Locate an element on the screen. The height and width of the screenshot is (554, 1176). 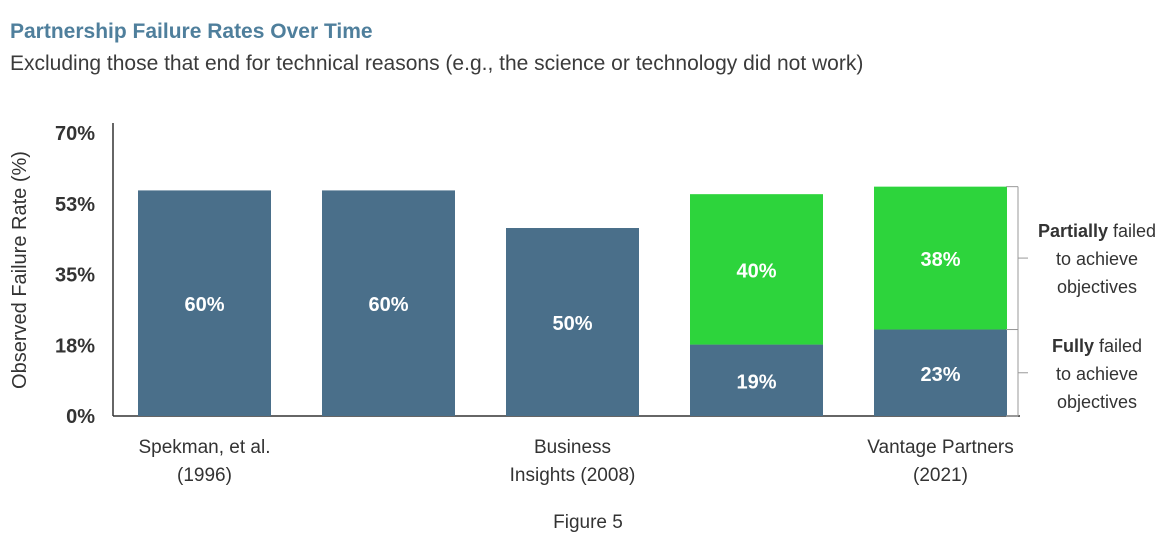
bar-value-label: 50% is located at coordinates (572, 324).